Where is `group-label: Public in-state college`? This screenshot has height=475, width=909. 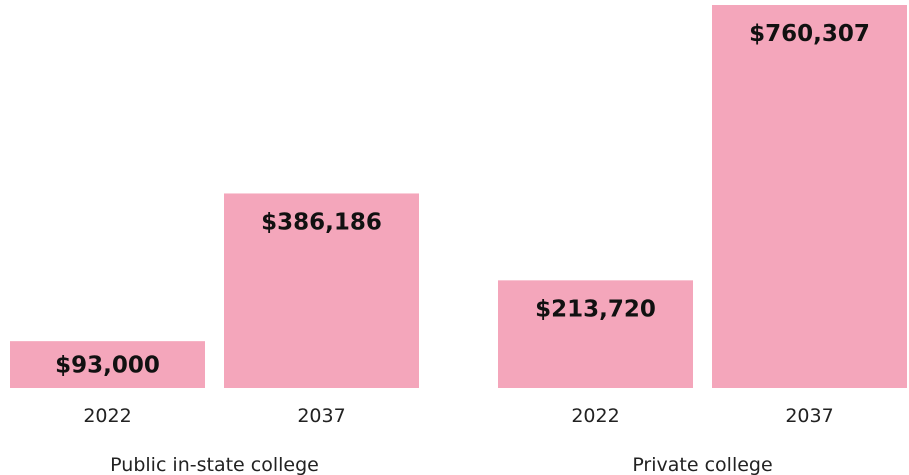 group-label: Public in-state college is located at coordinates (214, 464).